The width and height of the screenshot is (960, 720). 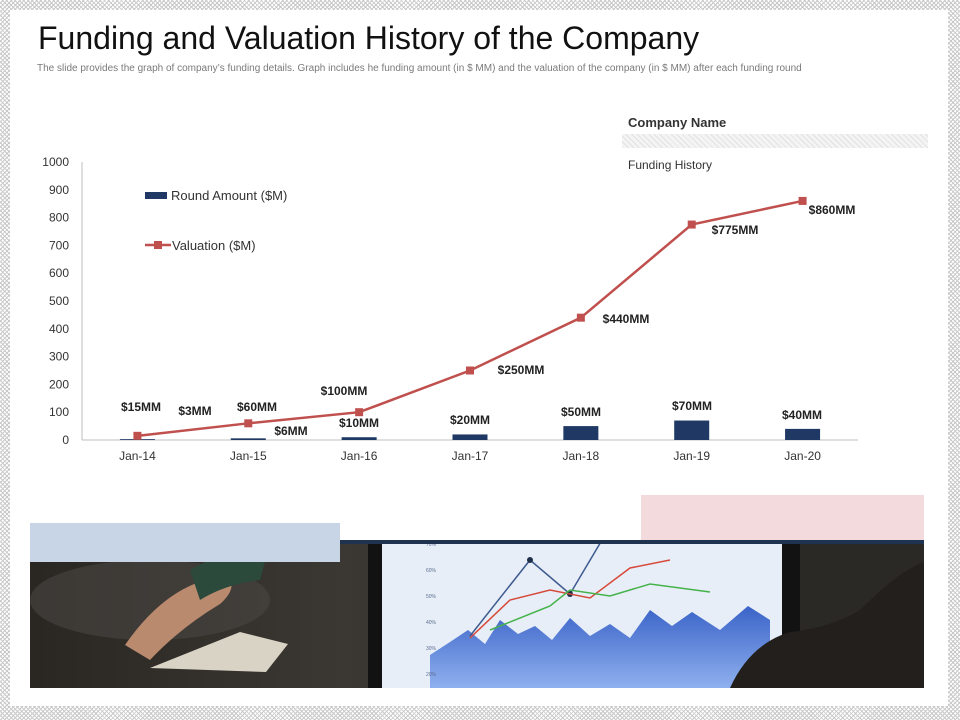 I want to click on photo-top-border, so click(x=632, y=542).